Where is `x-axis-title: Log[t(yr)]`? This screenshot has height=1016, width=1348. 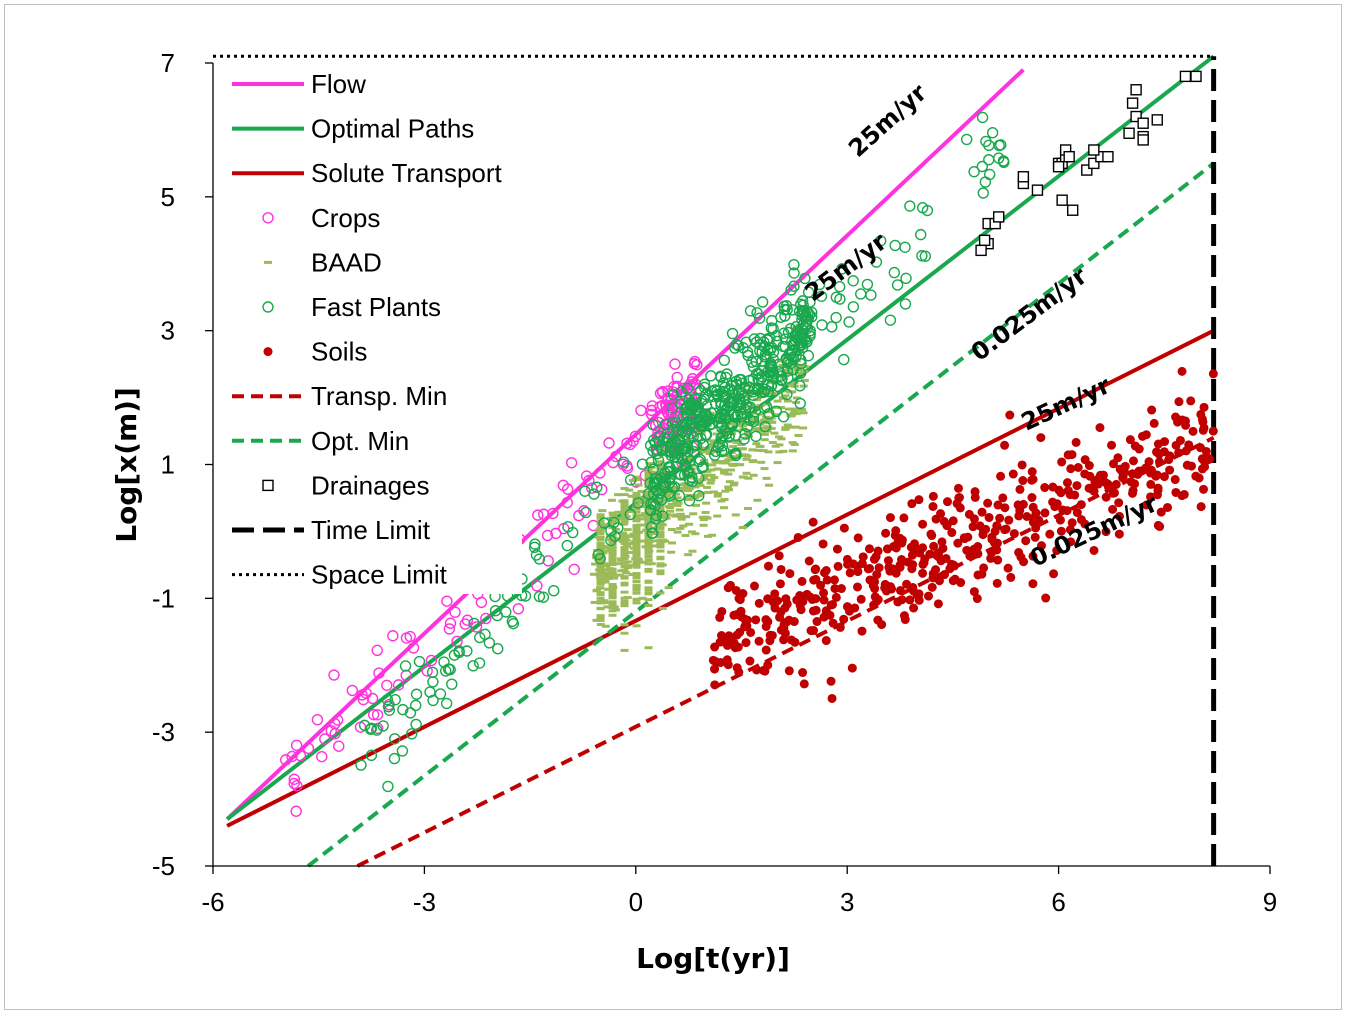
x-axis-title: Log[t(yr)] is located at coordinates (713, 958).